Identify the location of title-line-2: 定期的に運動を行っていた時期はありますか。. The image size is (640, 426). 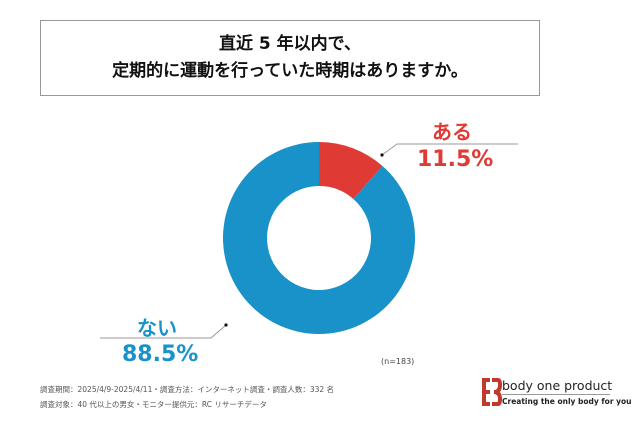
(290, 71).